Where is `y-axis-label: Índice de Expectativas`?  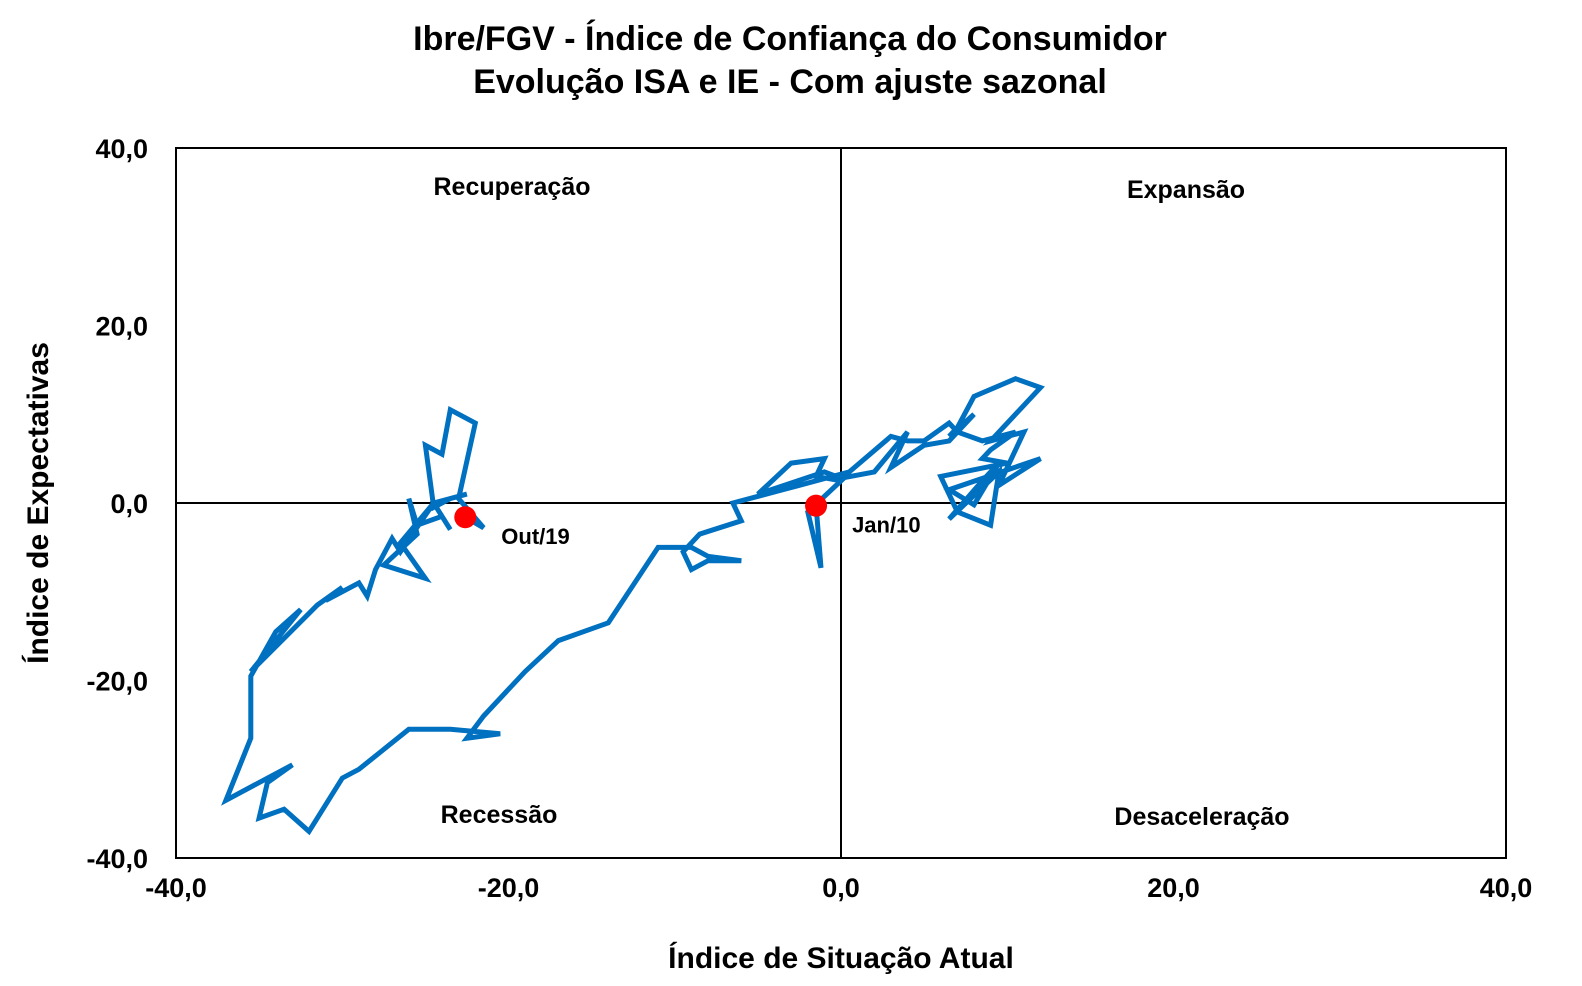 y-axis-label: Índice de Expectativas is located at coordinates (38, 503).